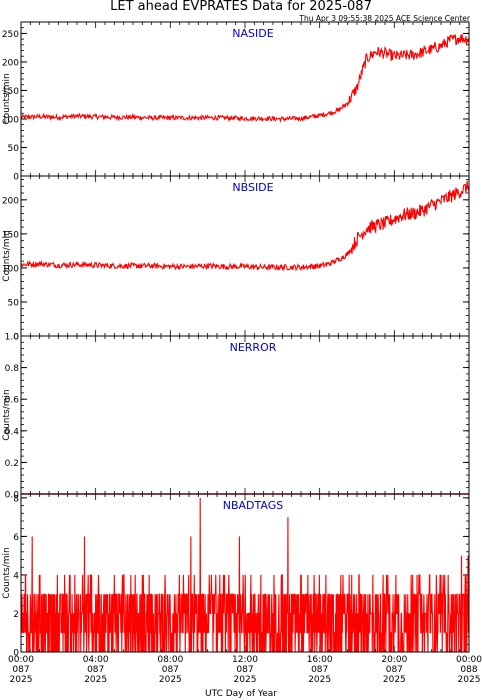 The height and width of the screenshot is (700, 482). Describe the element at coordinates (10, 35) in the screenshot. I see `y-tick-label: 250` at that location.